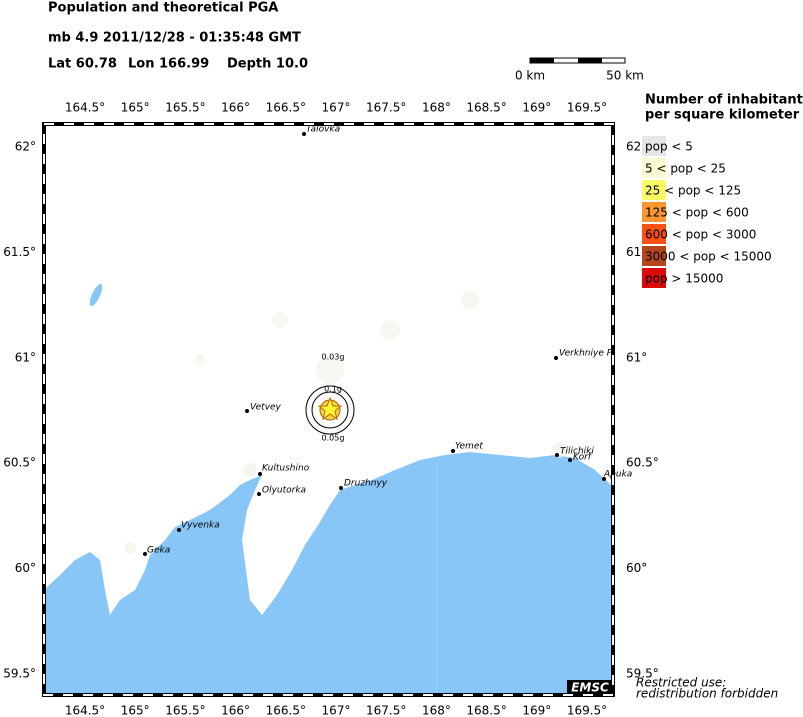 This screenshot has height=717, width=803. I want to click on scale-end: 50 km, so click(625, 76).